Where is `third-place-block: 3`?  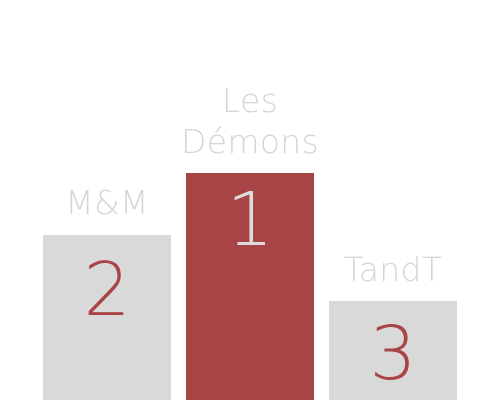 third-place-block: 3 is located at coordinates (393, 350).